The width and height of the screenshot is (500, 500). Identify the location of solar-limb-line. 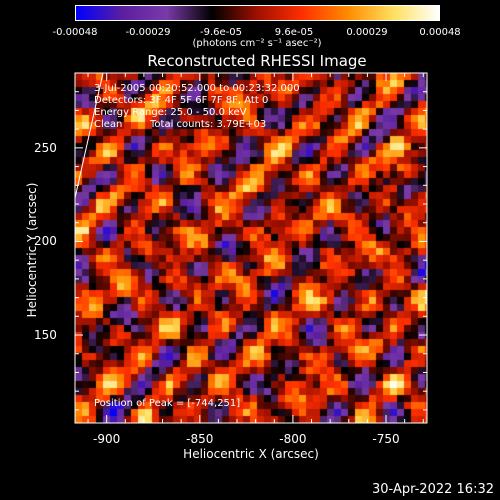
(89, 135).